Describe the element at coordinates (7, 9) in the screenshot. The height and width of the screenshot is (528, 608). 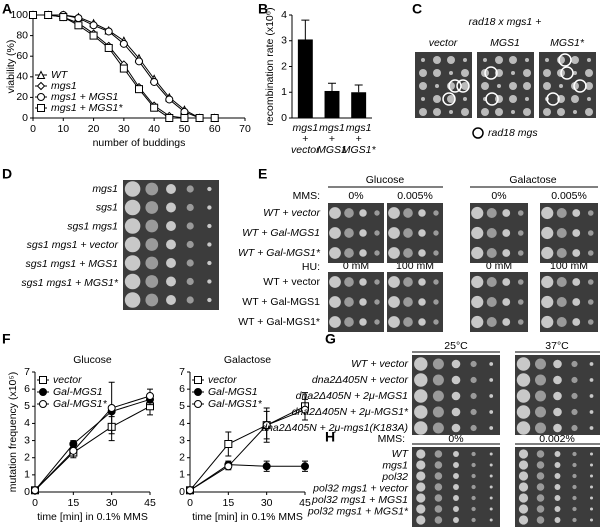
I see `panel-letter: A` at that location.